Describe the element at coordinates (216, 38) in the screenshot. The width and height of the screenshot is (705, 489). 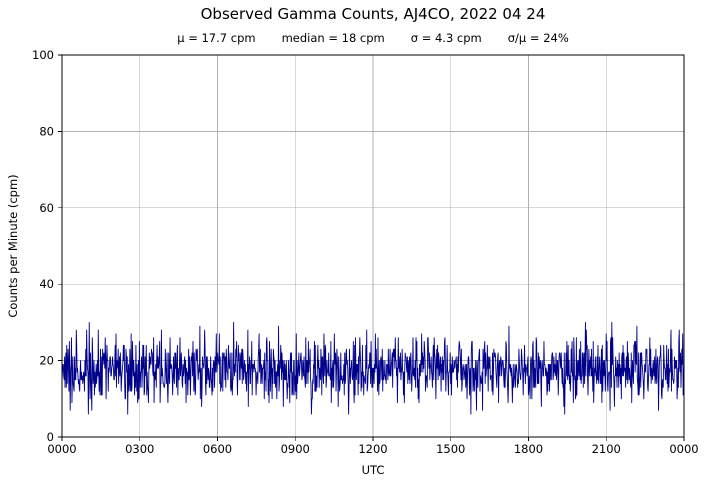
I see `stat-mean: μ = 17.7 cpm` at that location.